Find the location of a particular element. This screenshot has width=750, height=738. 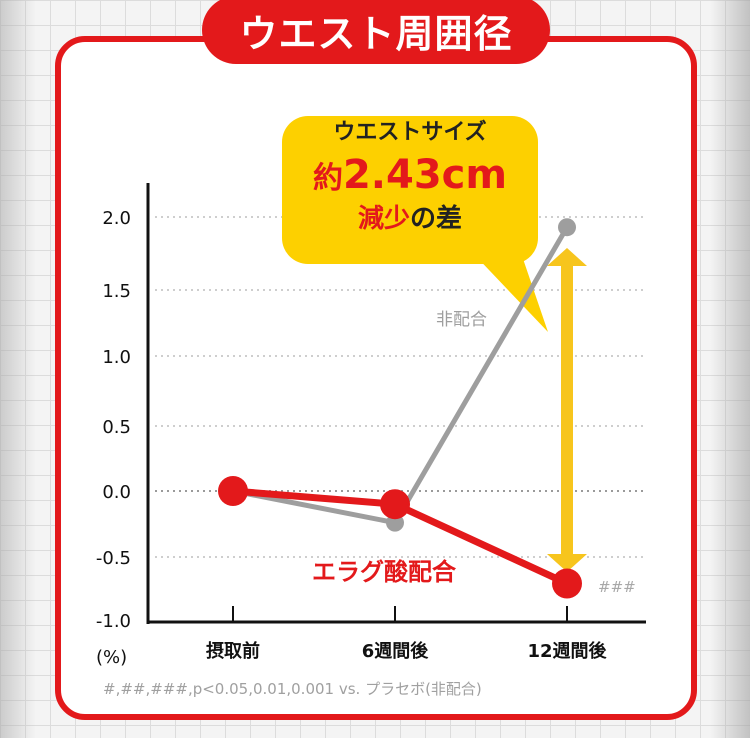

x-tick-label: 摂取前 is located at coordinates (233, 651).